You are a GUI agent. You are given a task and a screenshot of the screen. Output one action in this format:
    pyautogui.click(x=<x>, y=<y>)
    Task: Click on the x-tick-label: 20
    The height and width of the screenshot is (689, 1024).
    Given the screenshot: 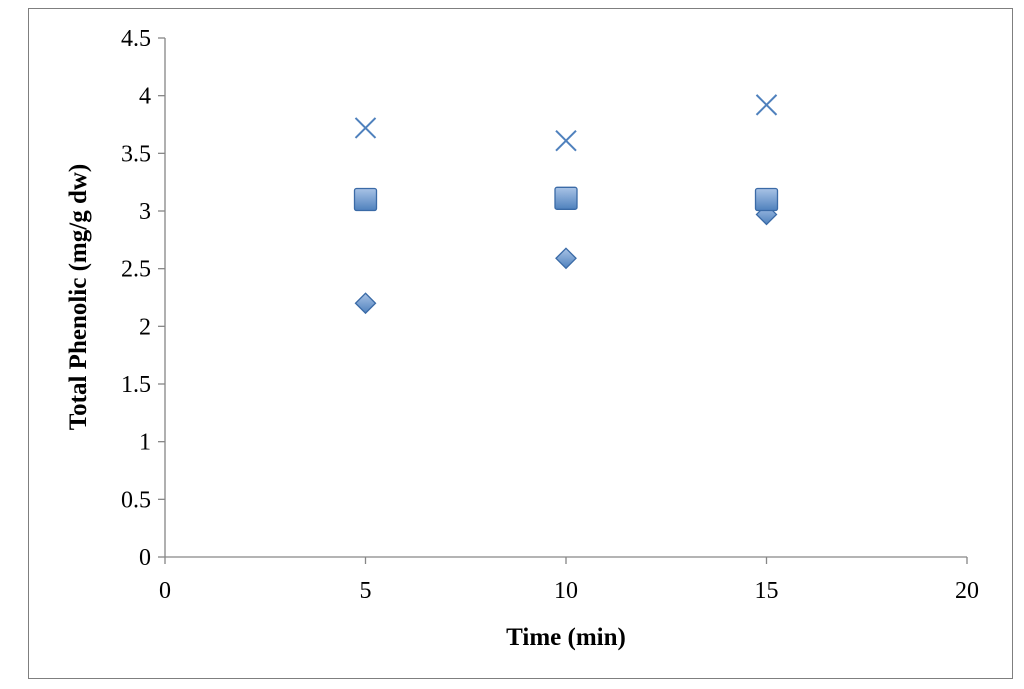 What is the action you would take?
    pyautogui.click(x=967, y=591)
    